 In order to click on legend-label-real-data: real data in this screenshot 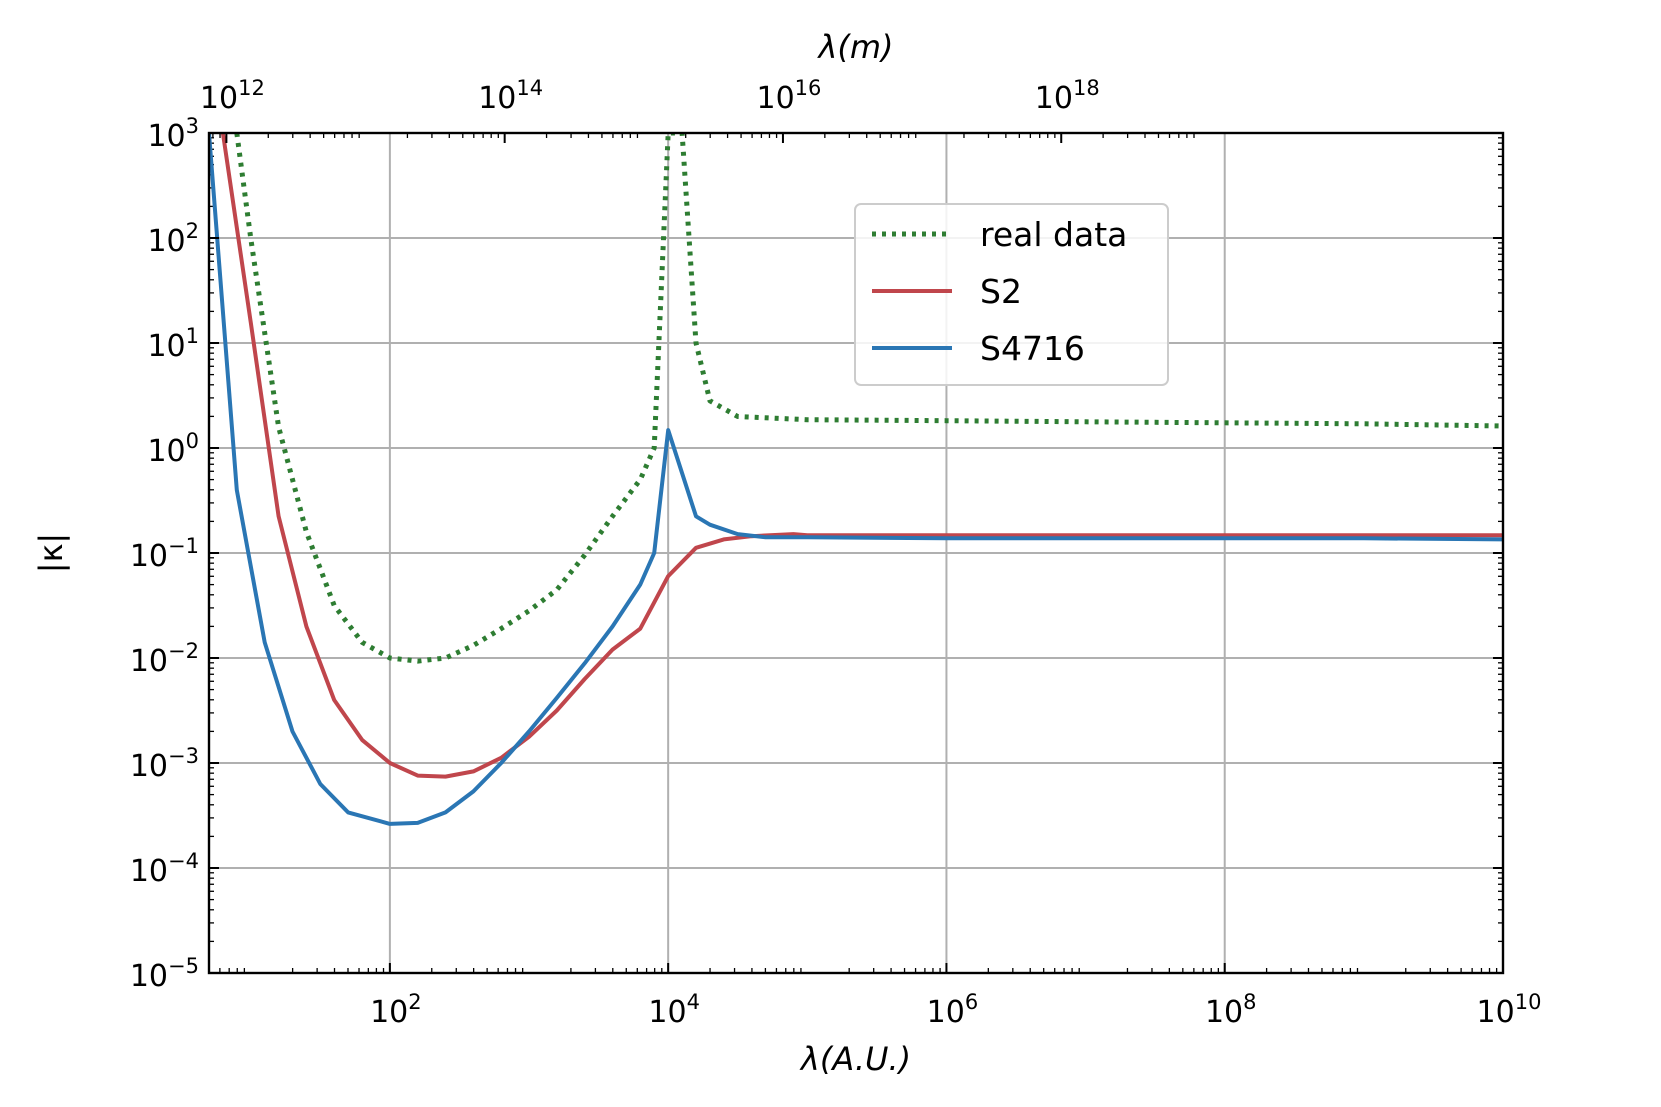, I will do `click(1053, 234)`.